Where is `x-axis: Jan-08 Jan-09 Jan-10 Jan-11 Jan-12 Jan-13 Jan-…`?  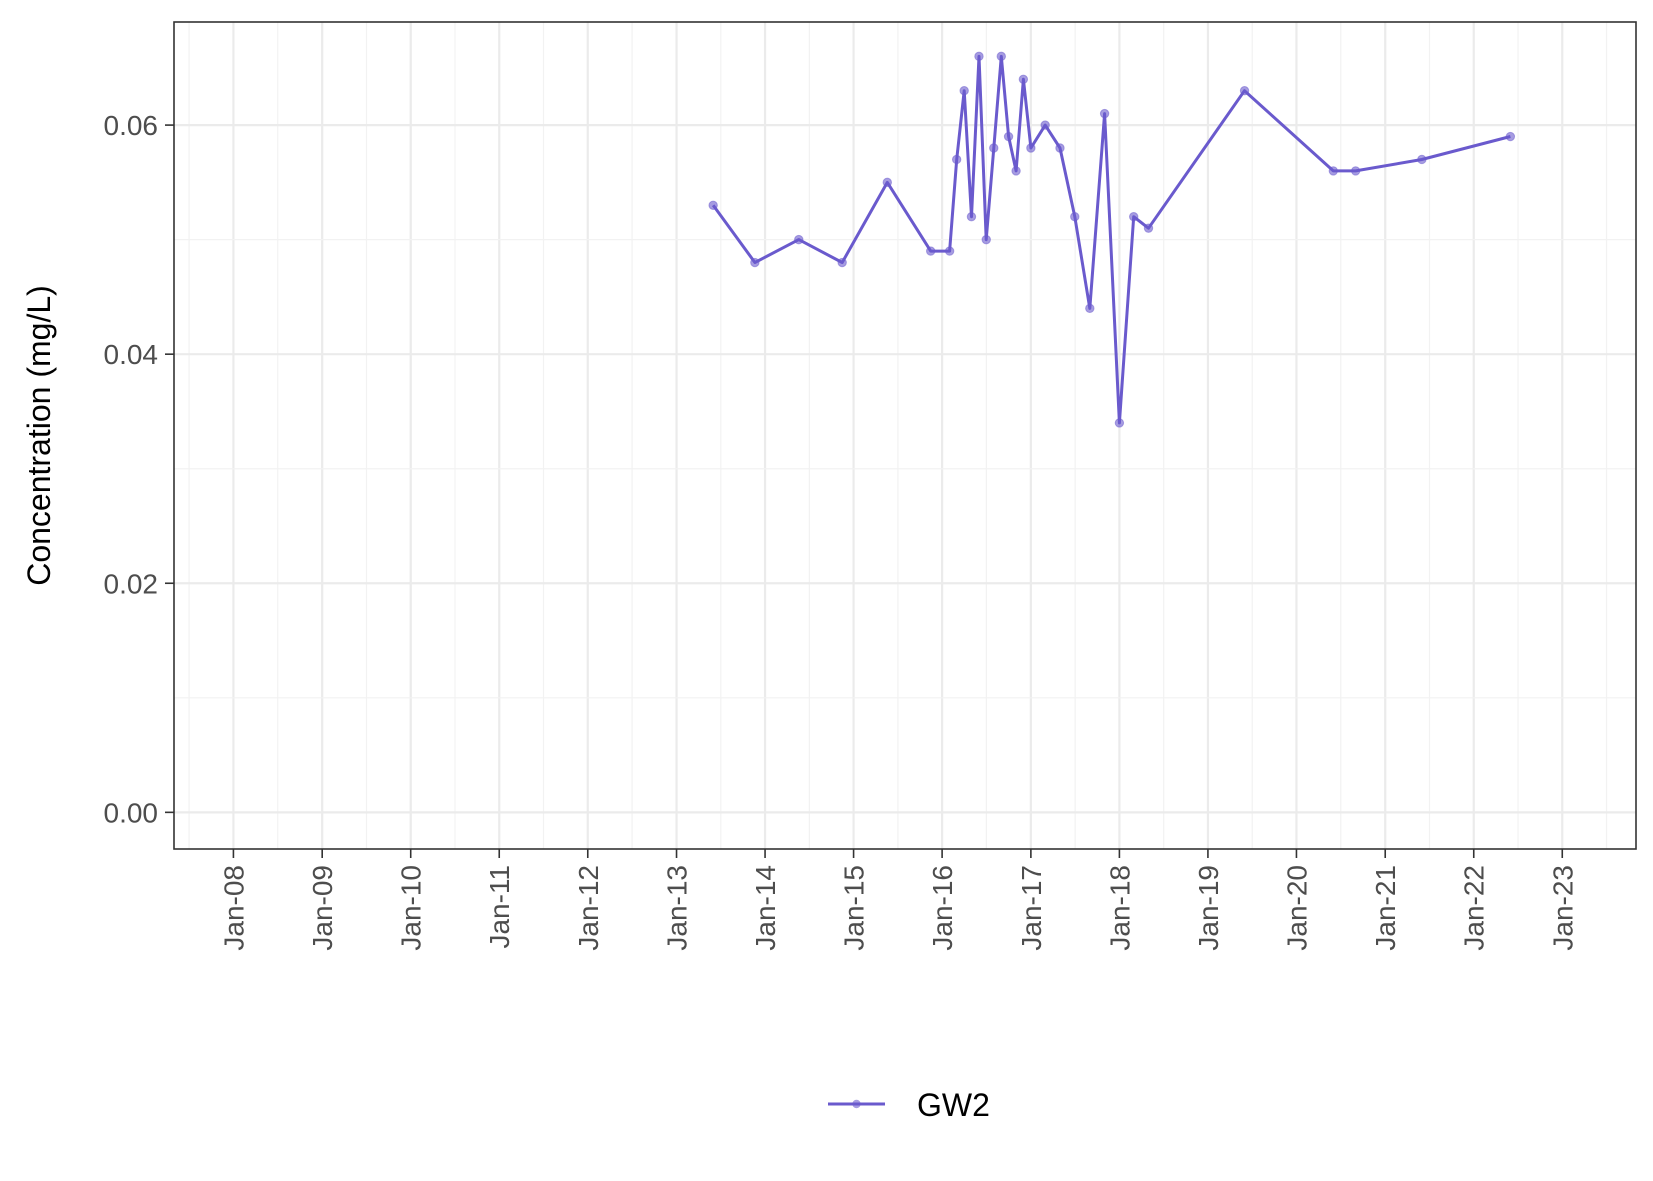 x-axis: Jan-08 Jan-09 Jan-10 Jan-11 Jan-12 Jan-13 Jan-… is located at coordinates (898, 900).